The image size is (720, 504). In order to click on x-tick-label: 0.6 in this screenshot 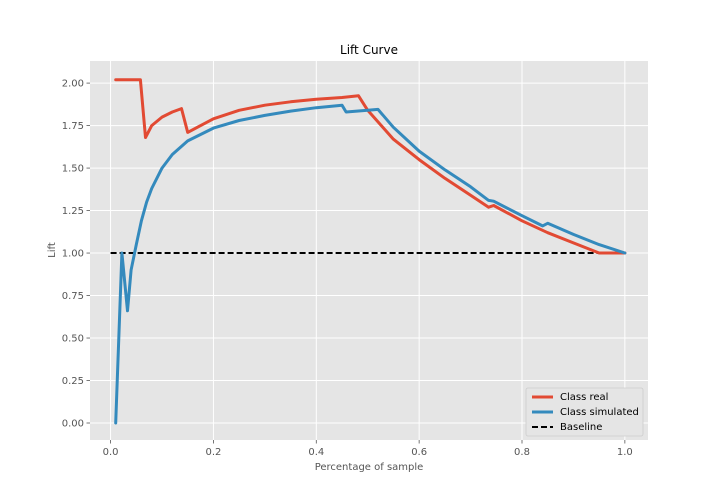, I will do `click(419, 452)`.